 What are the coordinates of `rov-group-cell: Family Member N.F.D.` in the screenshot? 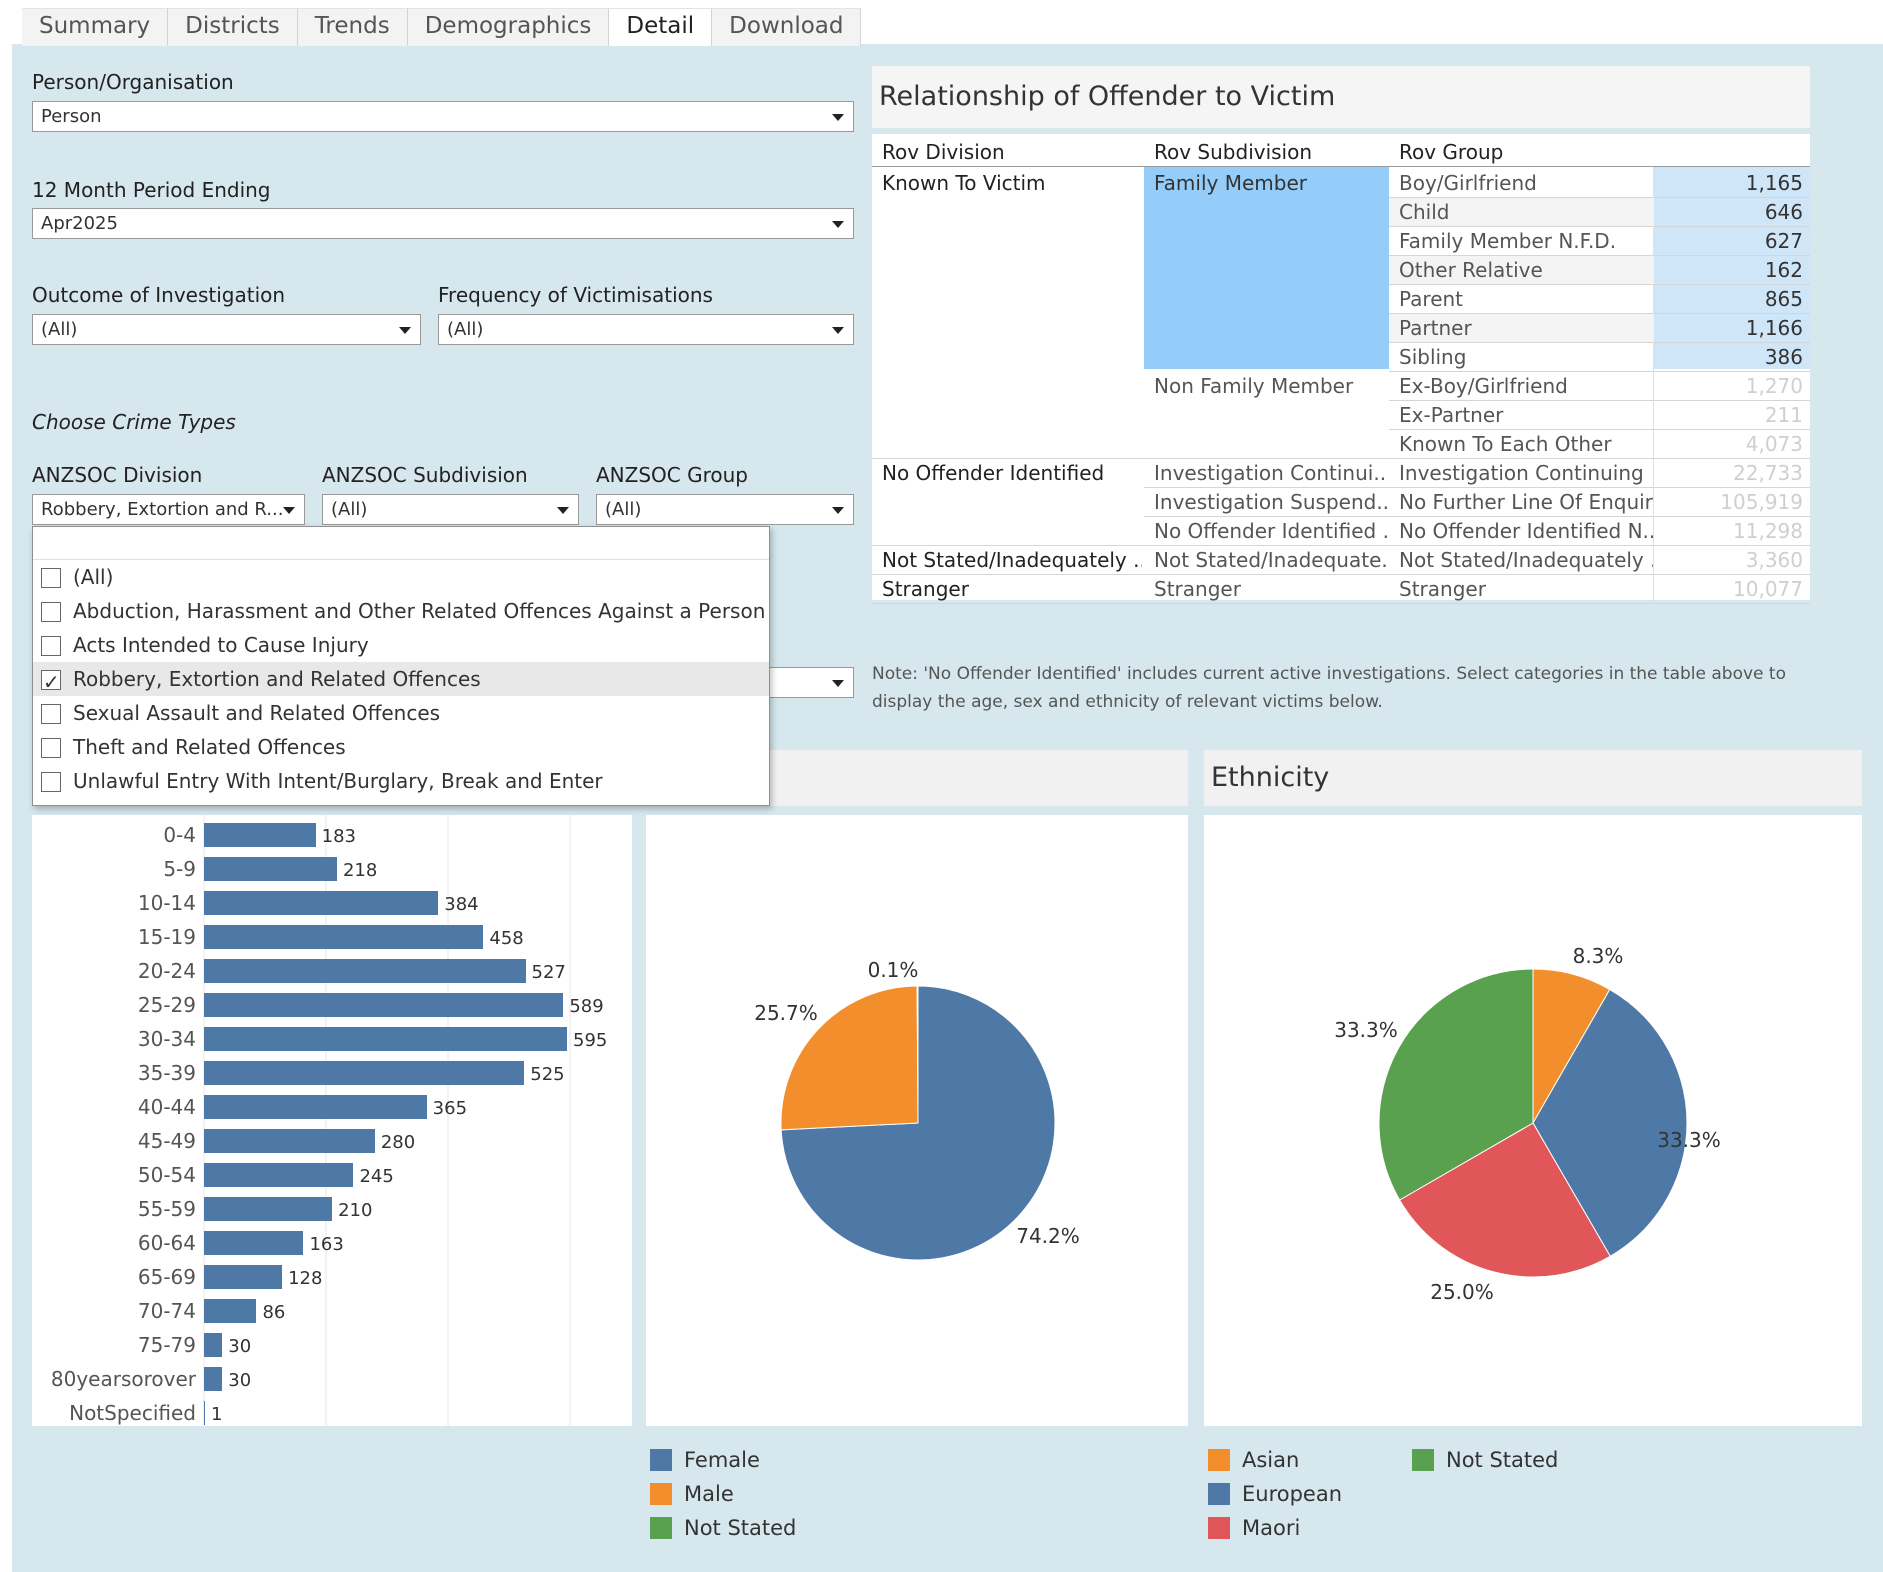 It's located at (1508, 241).